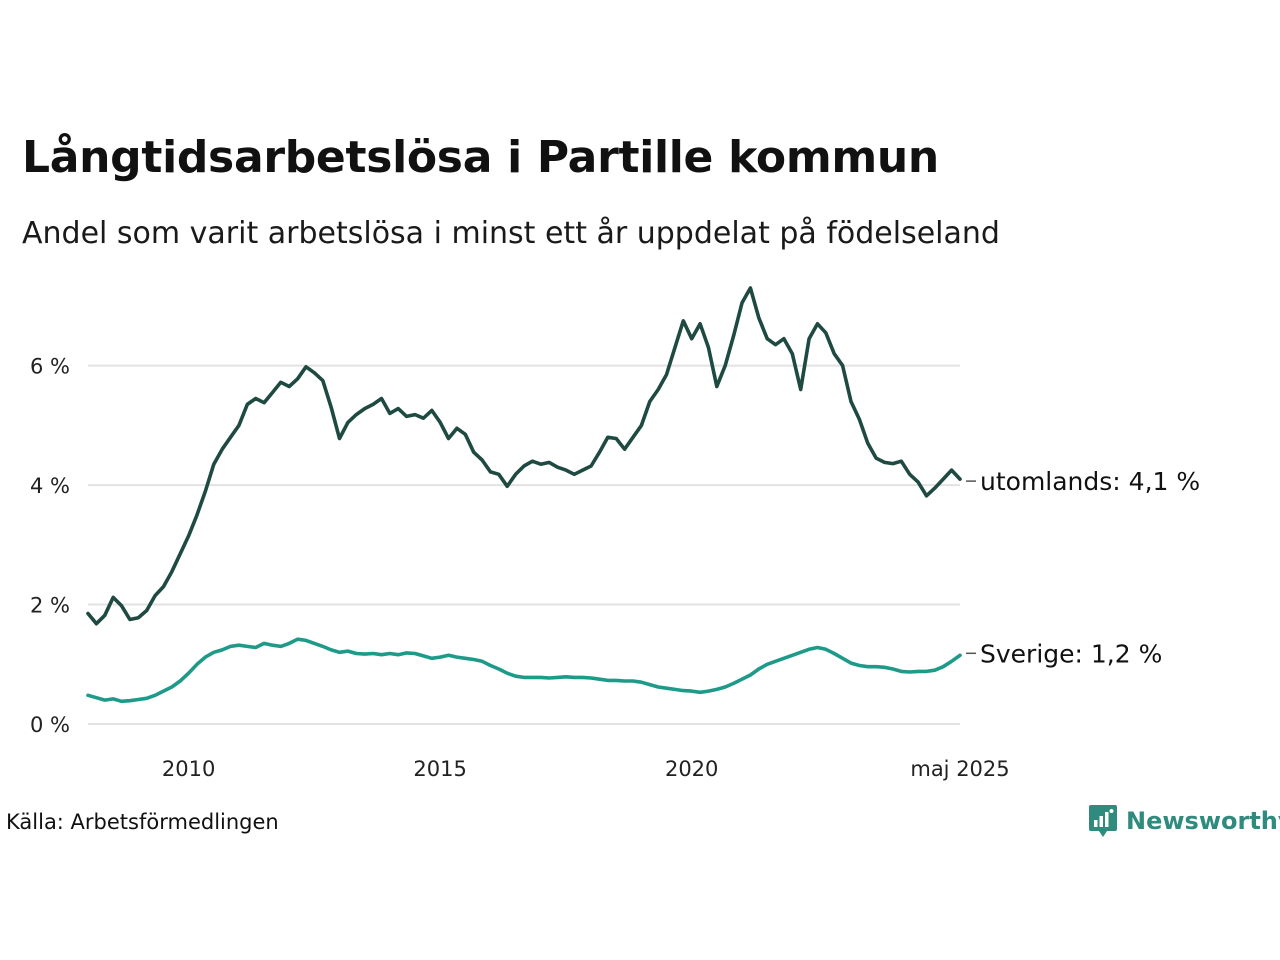 This screenshot has width=1280, height=960. I want to click on brand-logo: Newsworthy, so click(1184, 821).